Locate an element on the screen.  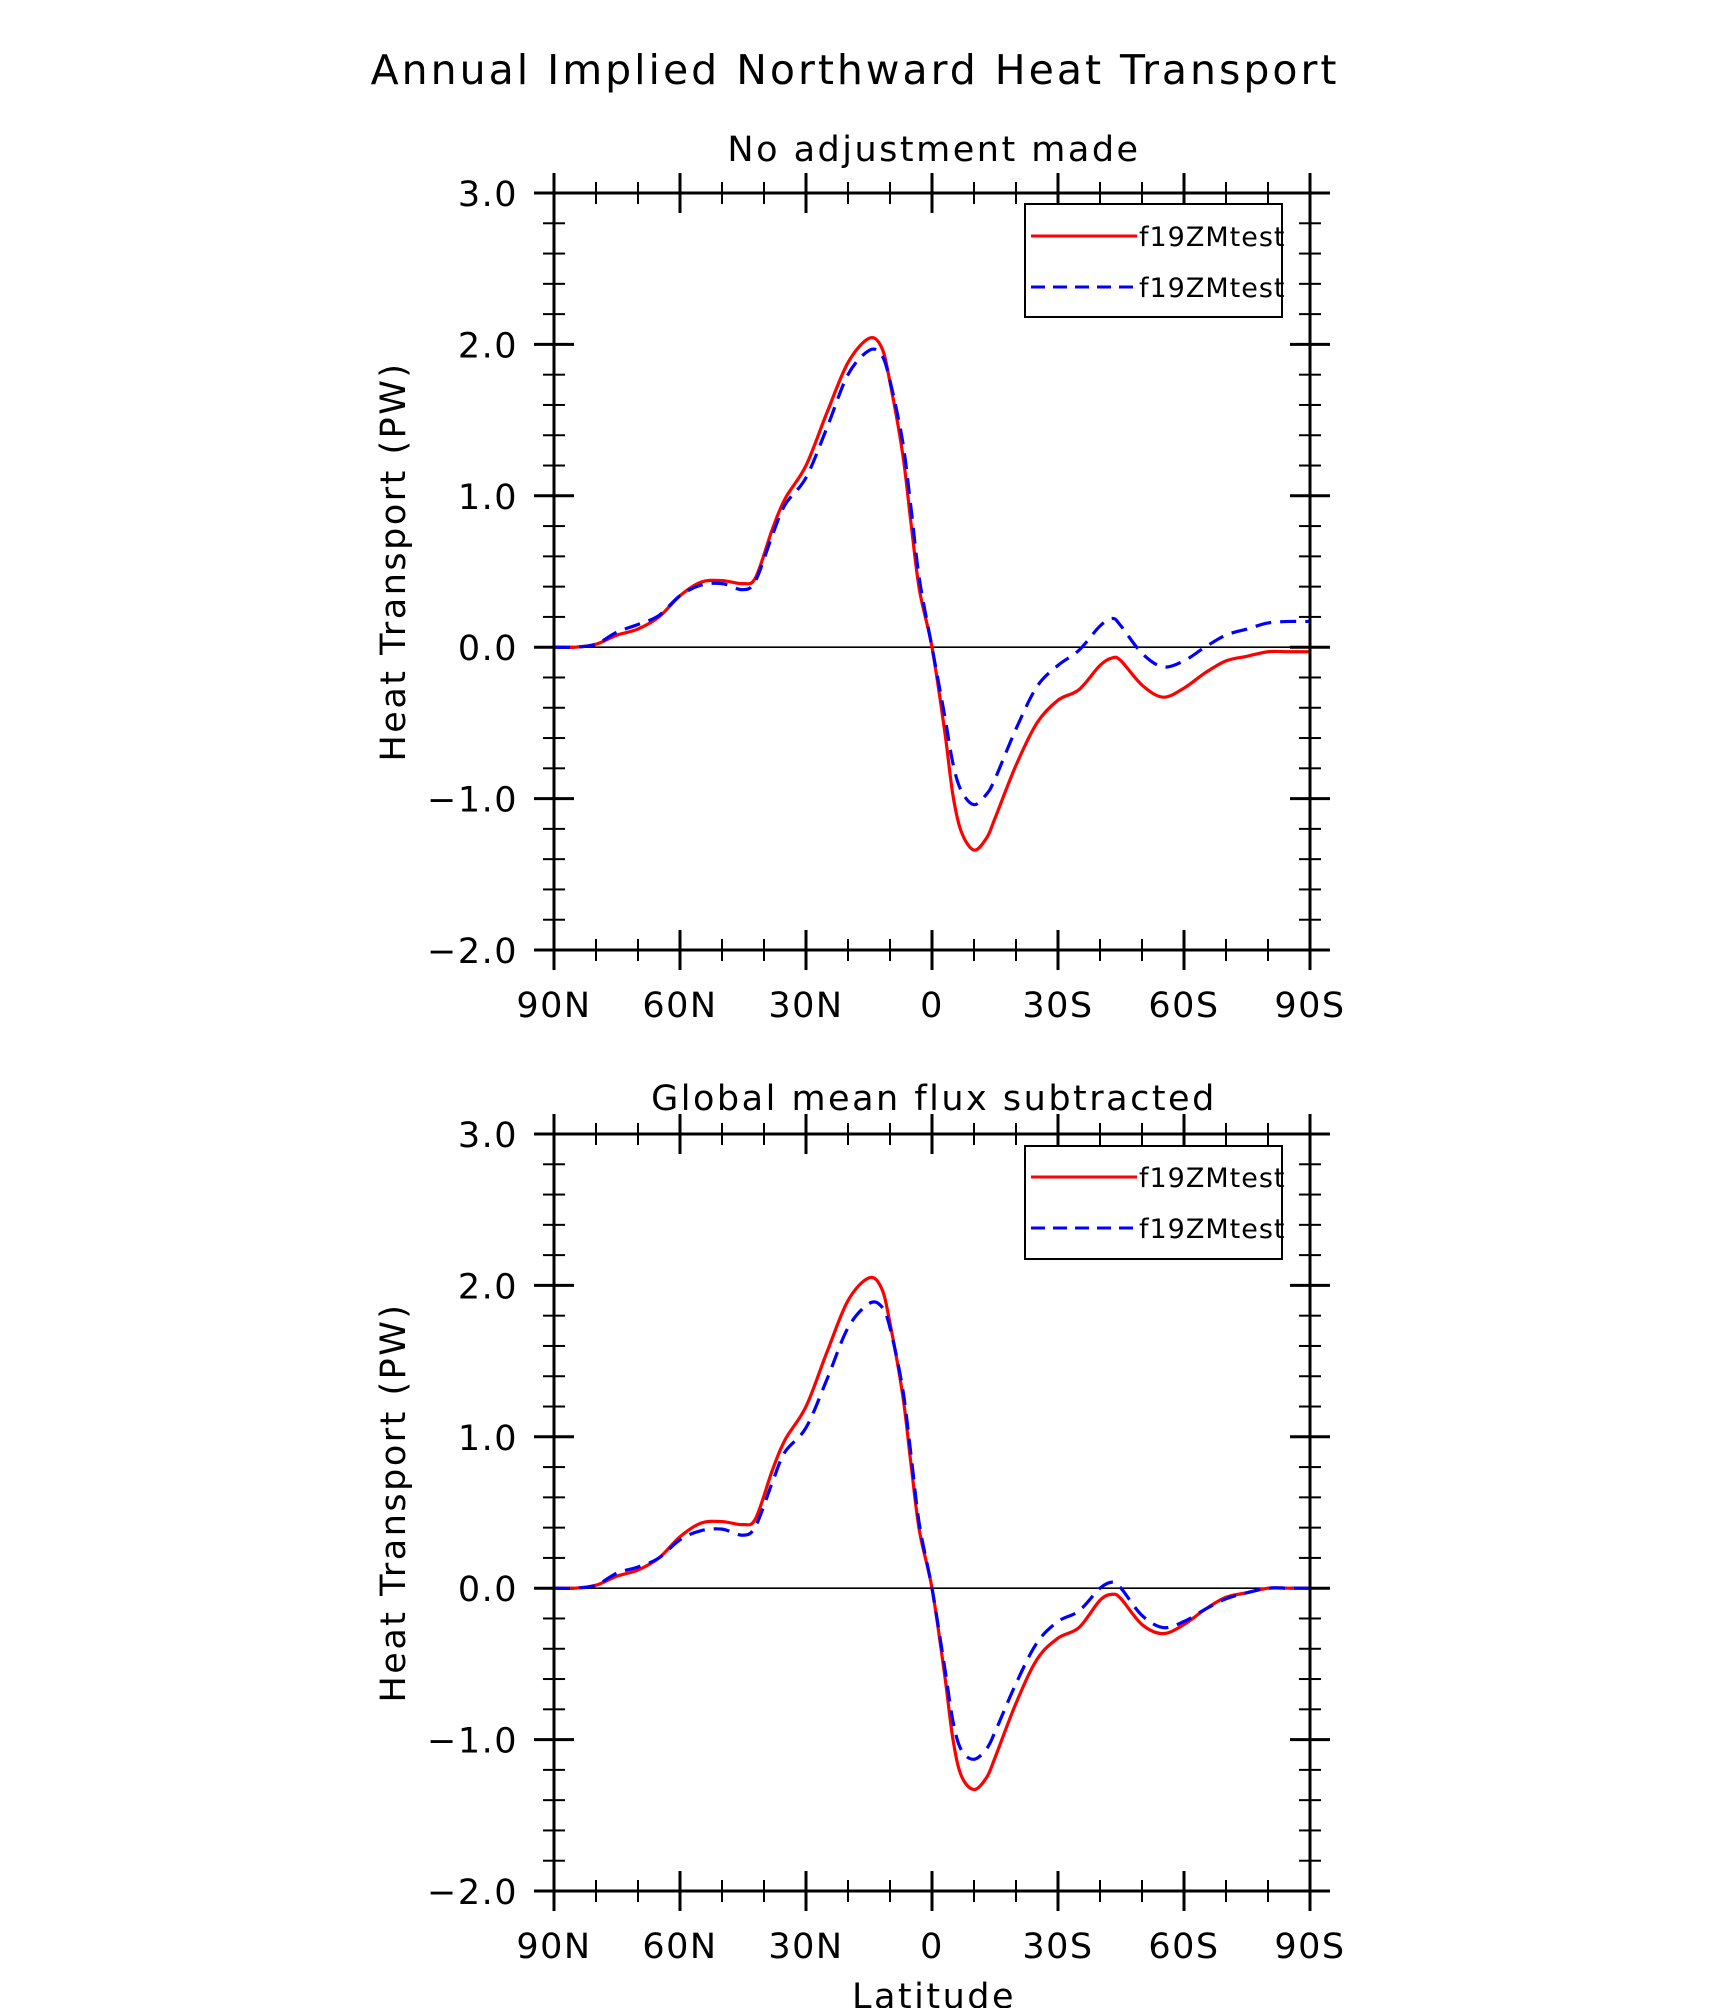
panel-title: No adjustment made is located at coordinates (933, 150).